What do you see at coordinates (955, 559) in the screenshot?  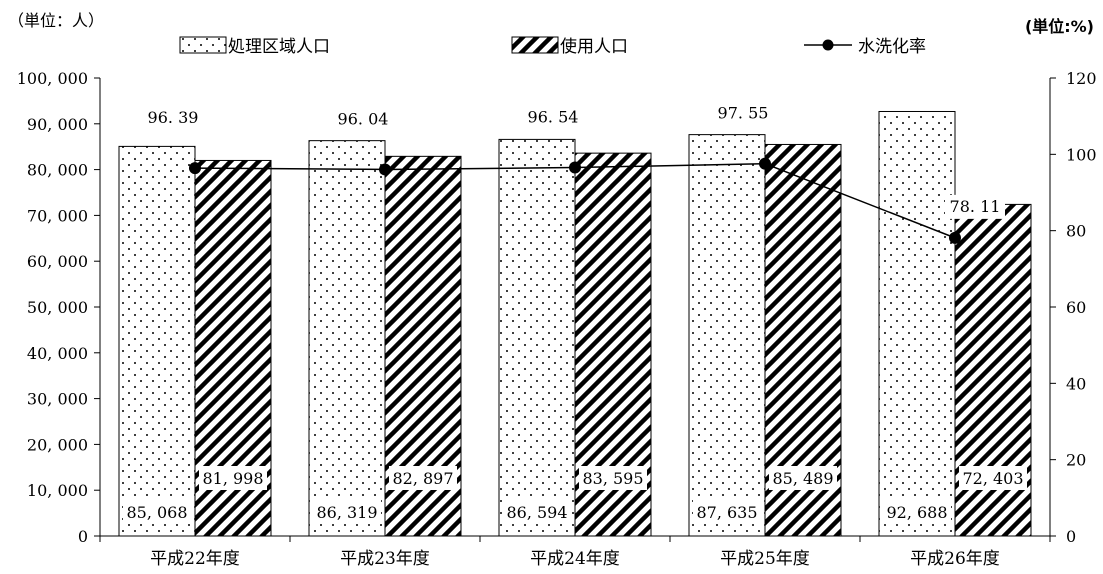 I see `category-label: 平成26年度` at bounding box center [955, 559].